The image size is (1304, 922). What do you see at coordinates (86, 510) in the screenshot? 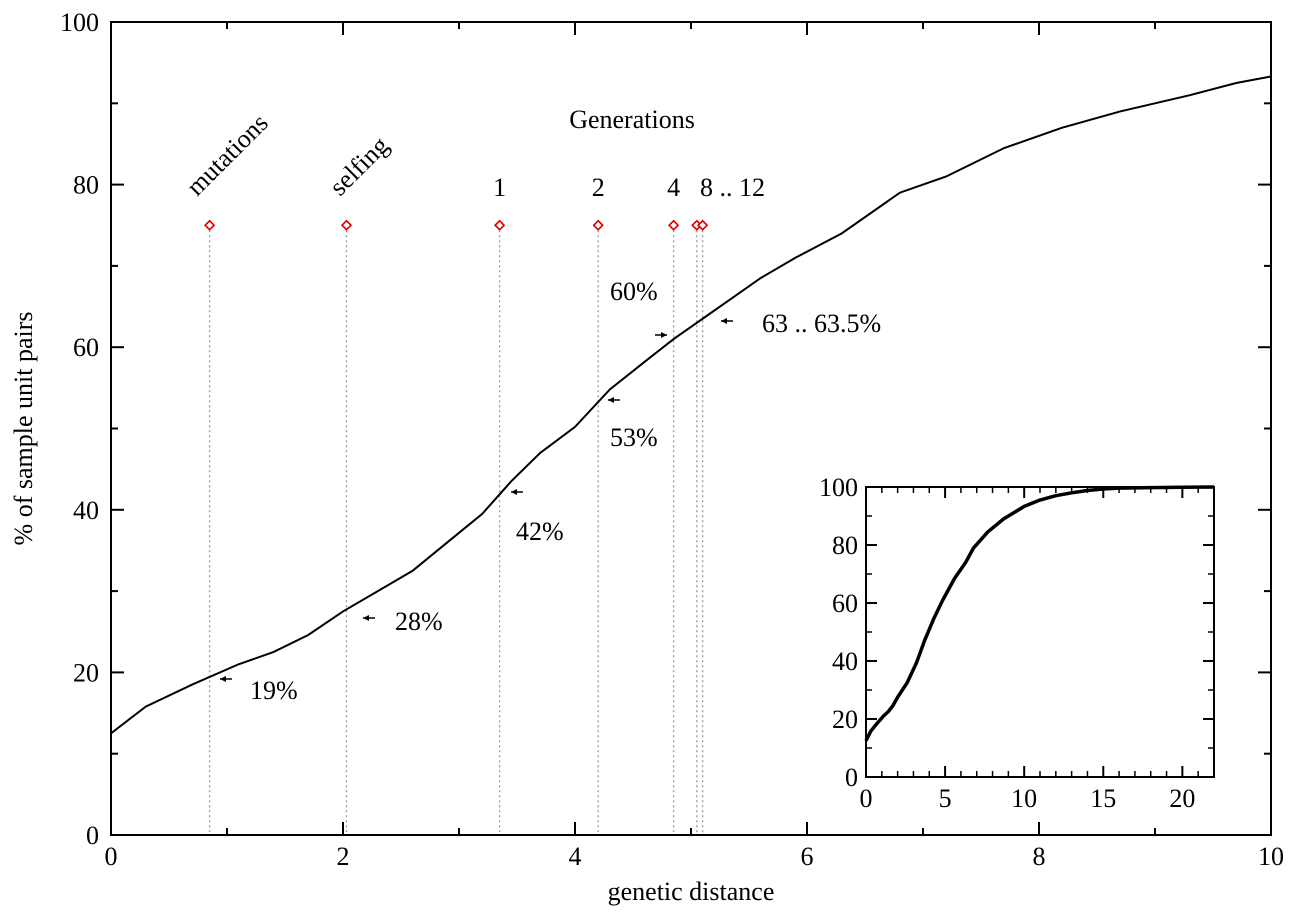
I see `y-tick-label: 40` at bounding box center [86, 510].